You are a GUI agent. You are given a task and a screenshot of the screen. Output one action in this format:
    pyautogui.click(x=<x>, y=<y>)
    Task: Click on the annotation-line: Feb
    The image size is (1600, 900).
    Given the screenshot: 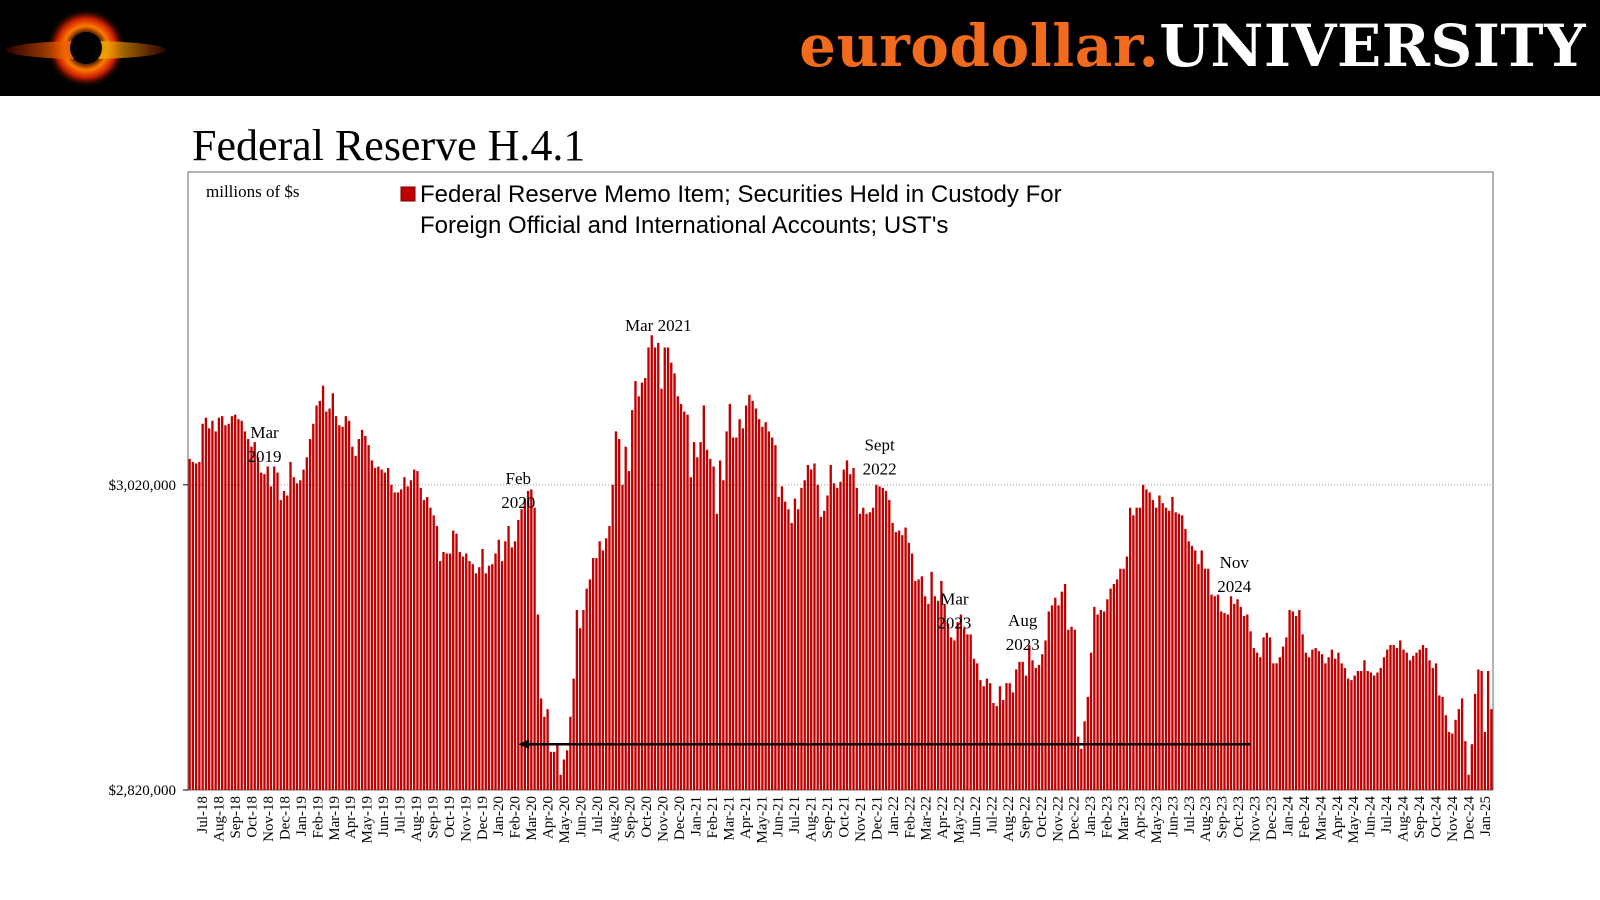 What is the action you would take?
    pyautogui.click(x=519, y=478)
    